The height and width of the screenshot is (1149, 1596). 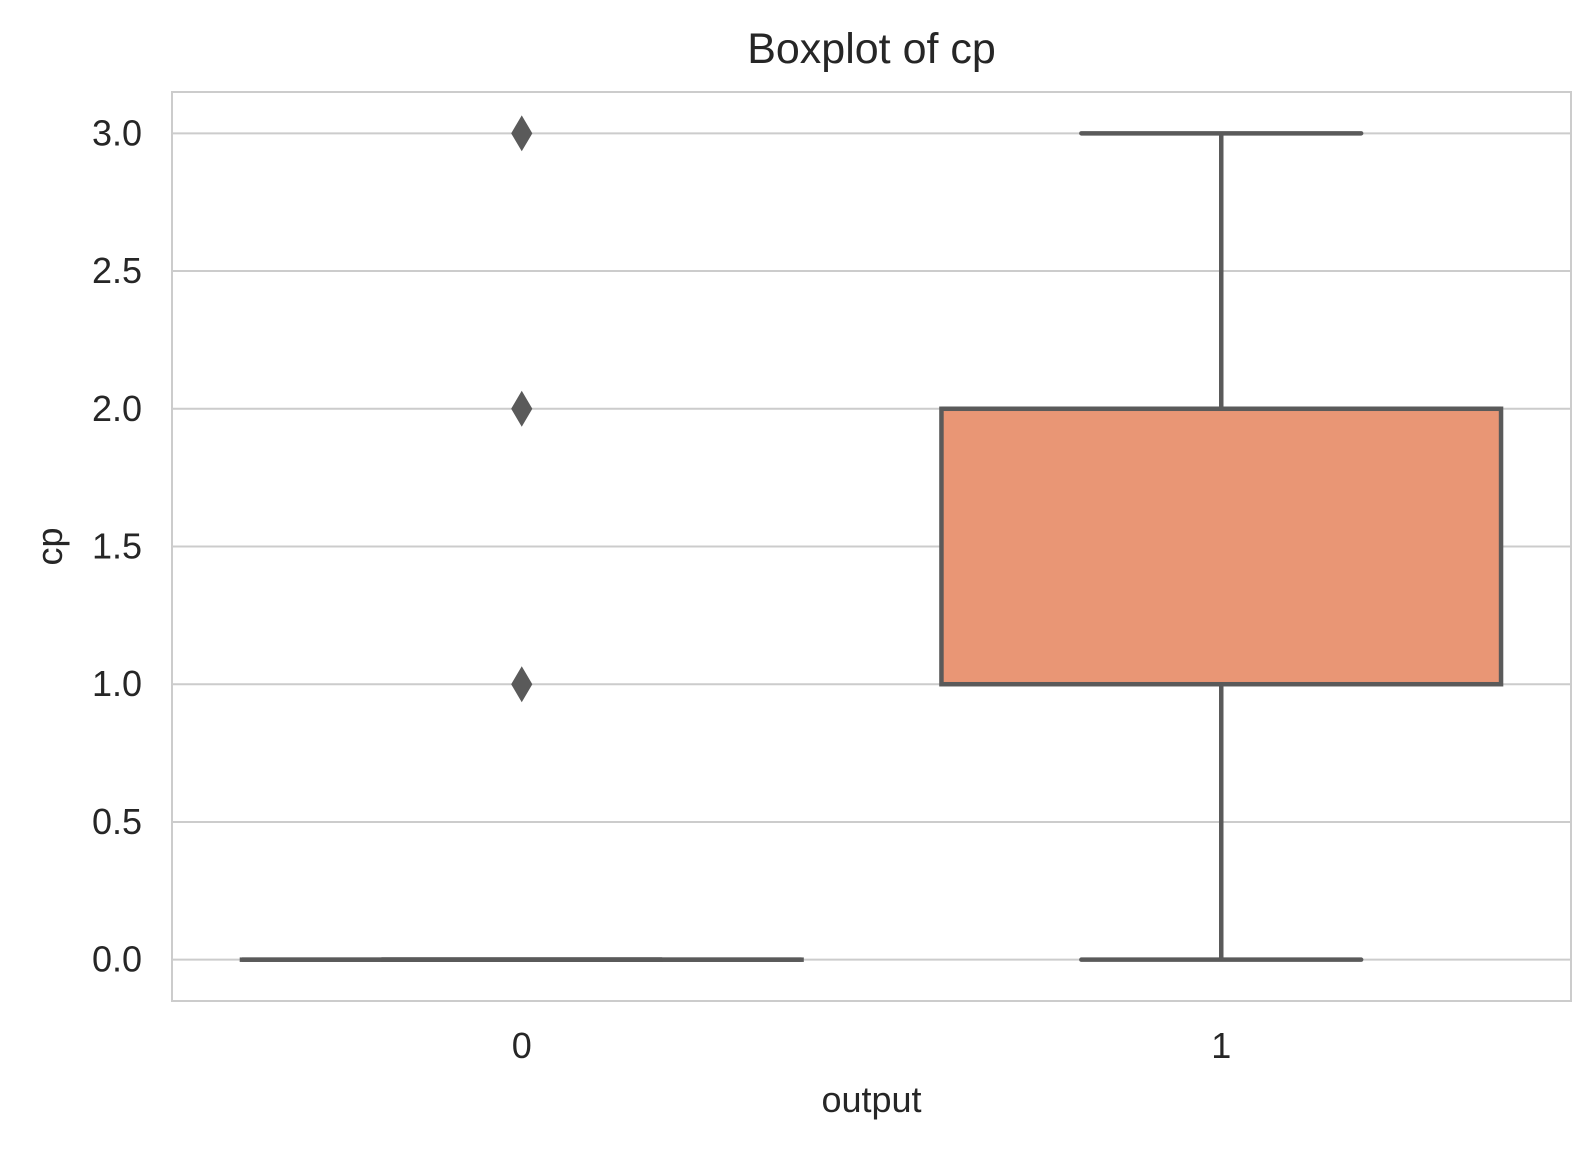 What do you see at coordinates (522, 1045) in the screenshot?
I see `x-tick-0: 0` at bounding box center [522, 1045].